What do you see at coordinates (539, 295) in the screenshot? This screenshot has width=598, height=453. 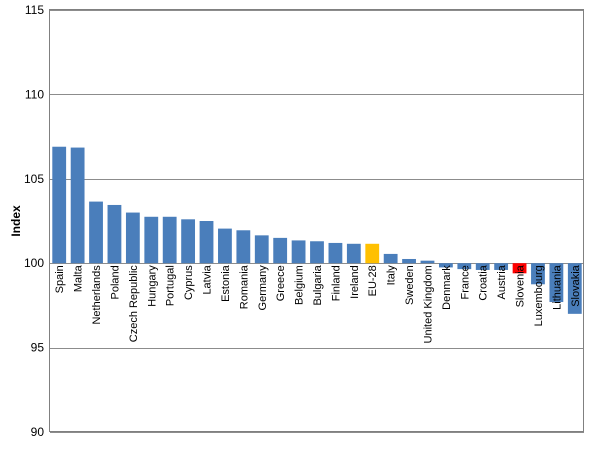 I see `category-label: Luxembourg` at bounding box center [539, 295].